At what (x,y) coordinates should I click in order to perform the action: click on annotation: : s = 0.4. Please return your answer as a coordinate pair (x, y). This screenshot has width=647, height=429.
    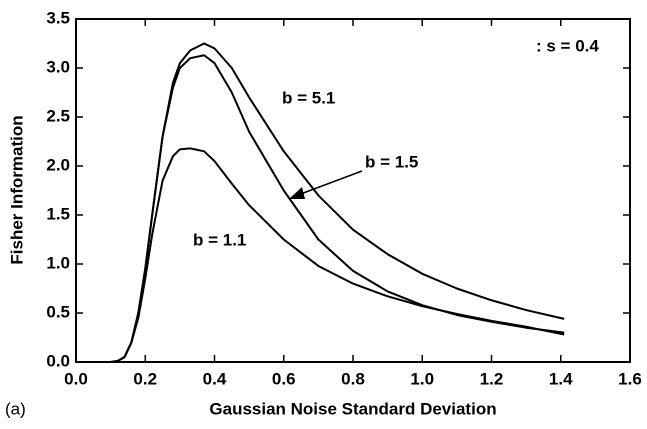
    Looking at the image, I should click on (567, 45).